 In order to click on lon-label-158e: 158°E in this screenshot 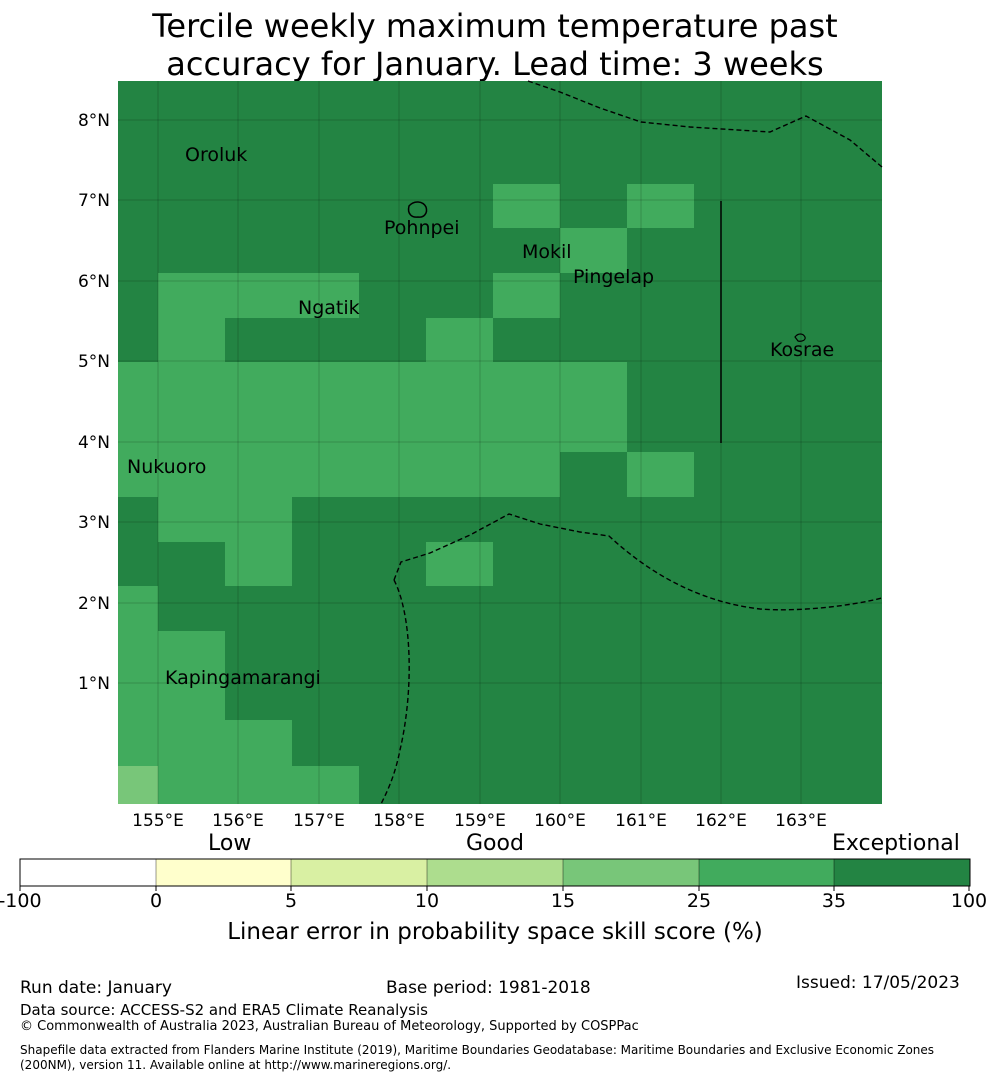, I will do `click(399, 821)`.